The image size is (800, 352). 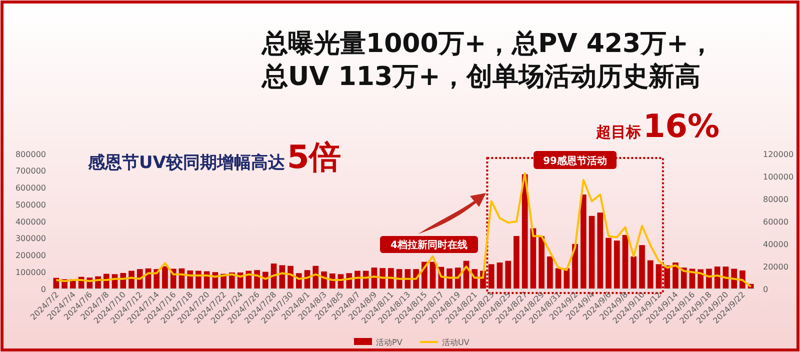 What do you see at coordinates (775, 199) in the screenshot?
I see `y2-tick-label: 80000` at bounding box center [775, 199].